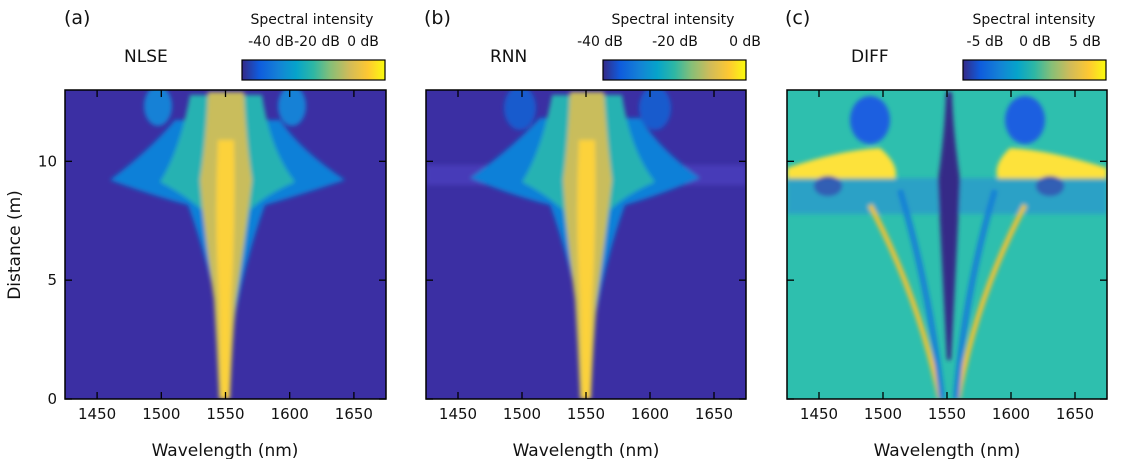  What do you see at coordinates (317, 42) in the screenshot?
I see `colorbar-tick-a-1: -20 dB` at bounding box center [317, 42].